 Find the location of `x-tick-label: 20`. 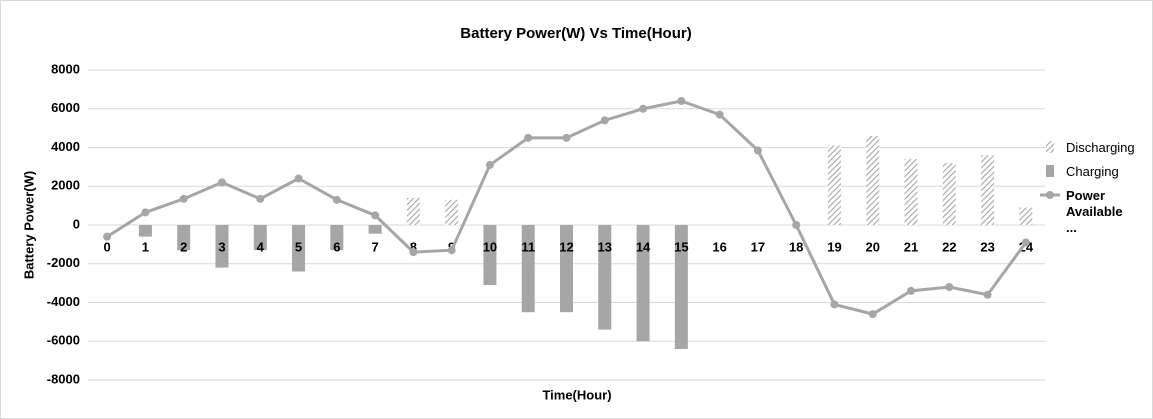

x-tick-label: 20 is located at coordinates (873, 246).